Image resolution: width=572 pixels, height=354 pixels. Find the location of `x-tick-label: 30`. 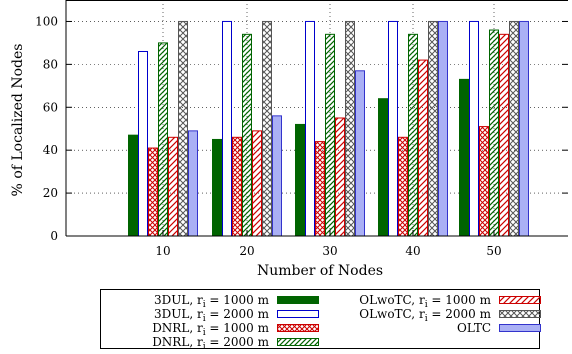

x-tick-label: 30 is located at coordinates (329, 251).